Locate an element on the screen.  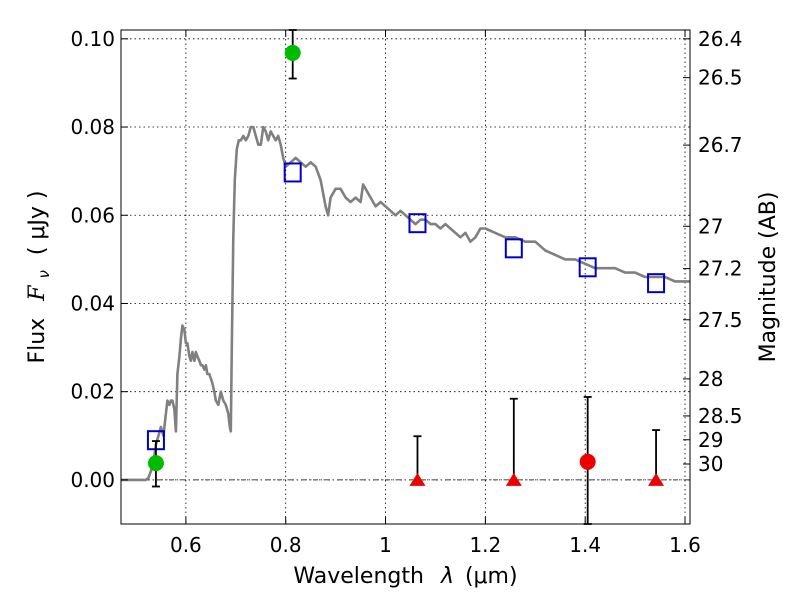
mag-tick-label: 27.5 is located at coordinates (720, 320).